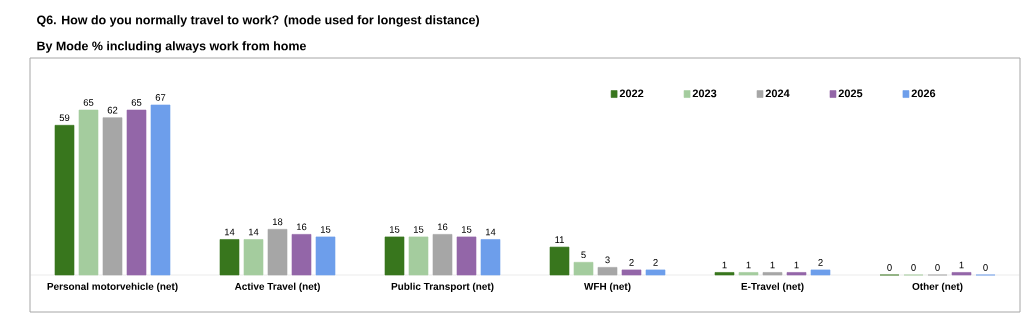 This screenshot has height=323, width=1024. Describe the element at coordinates (607, 260) in the screenshot. I see `data-label: 3` at that location.